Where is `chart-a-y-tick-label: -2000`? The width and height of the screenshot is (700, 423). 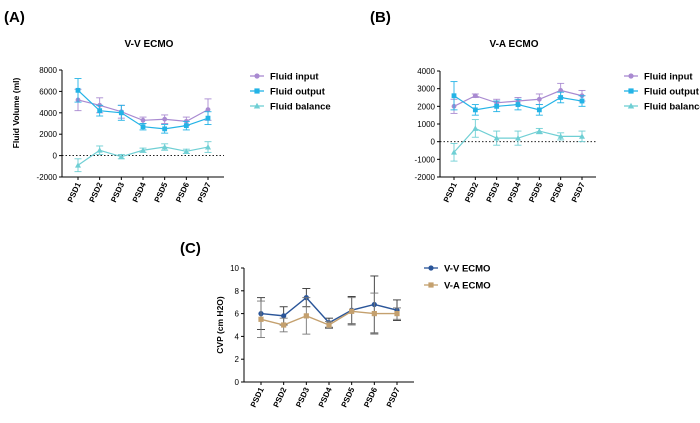
chart-a-y-tick-label: -2000 is located at coordinates (47, 177).